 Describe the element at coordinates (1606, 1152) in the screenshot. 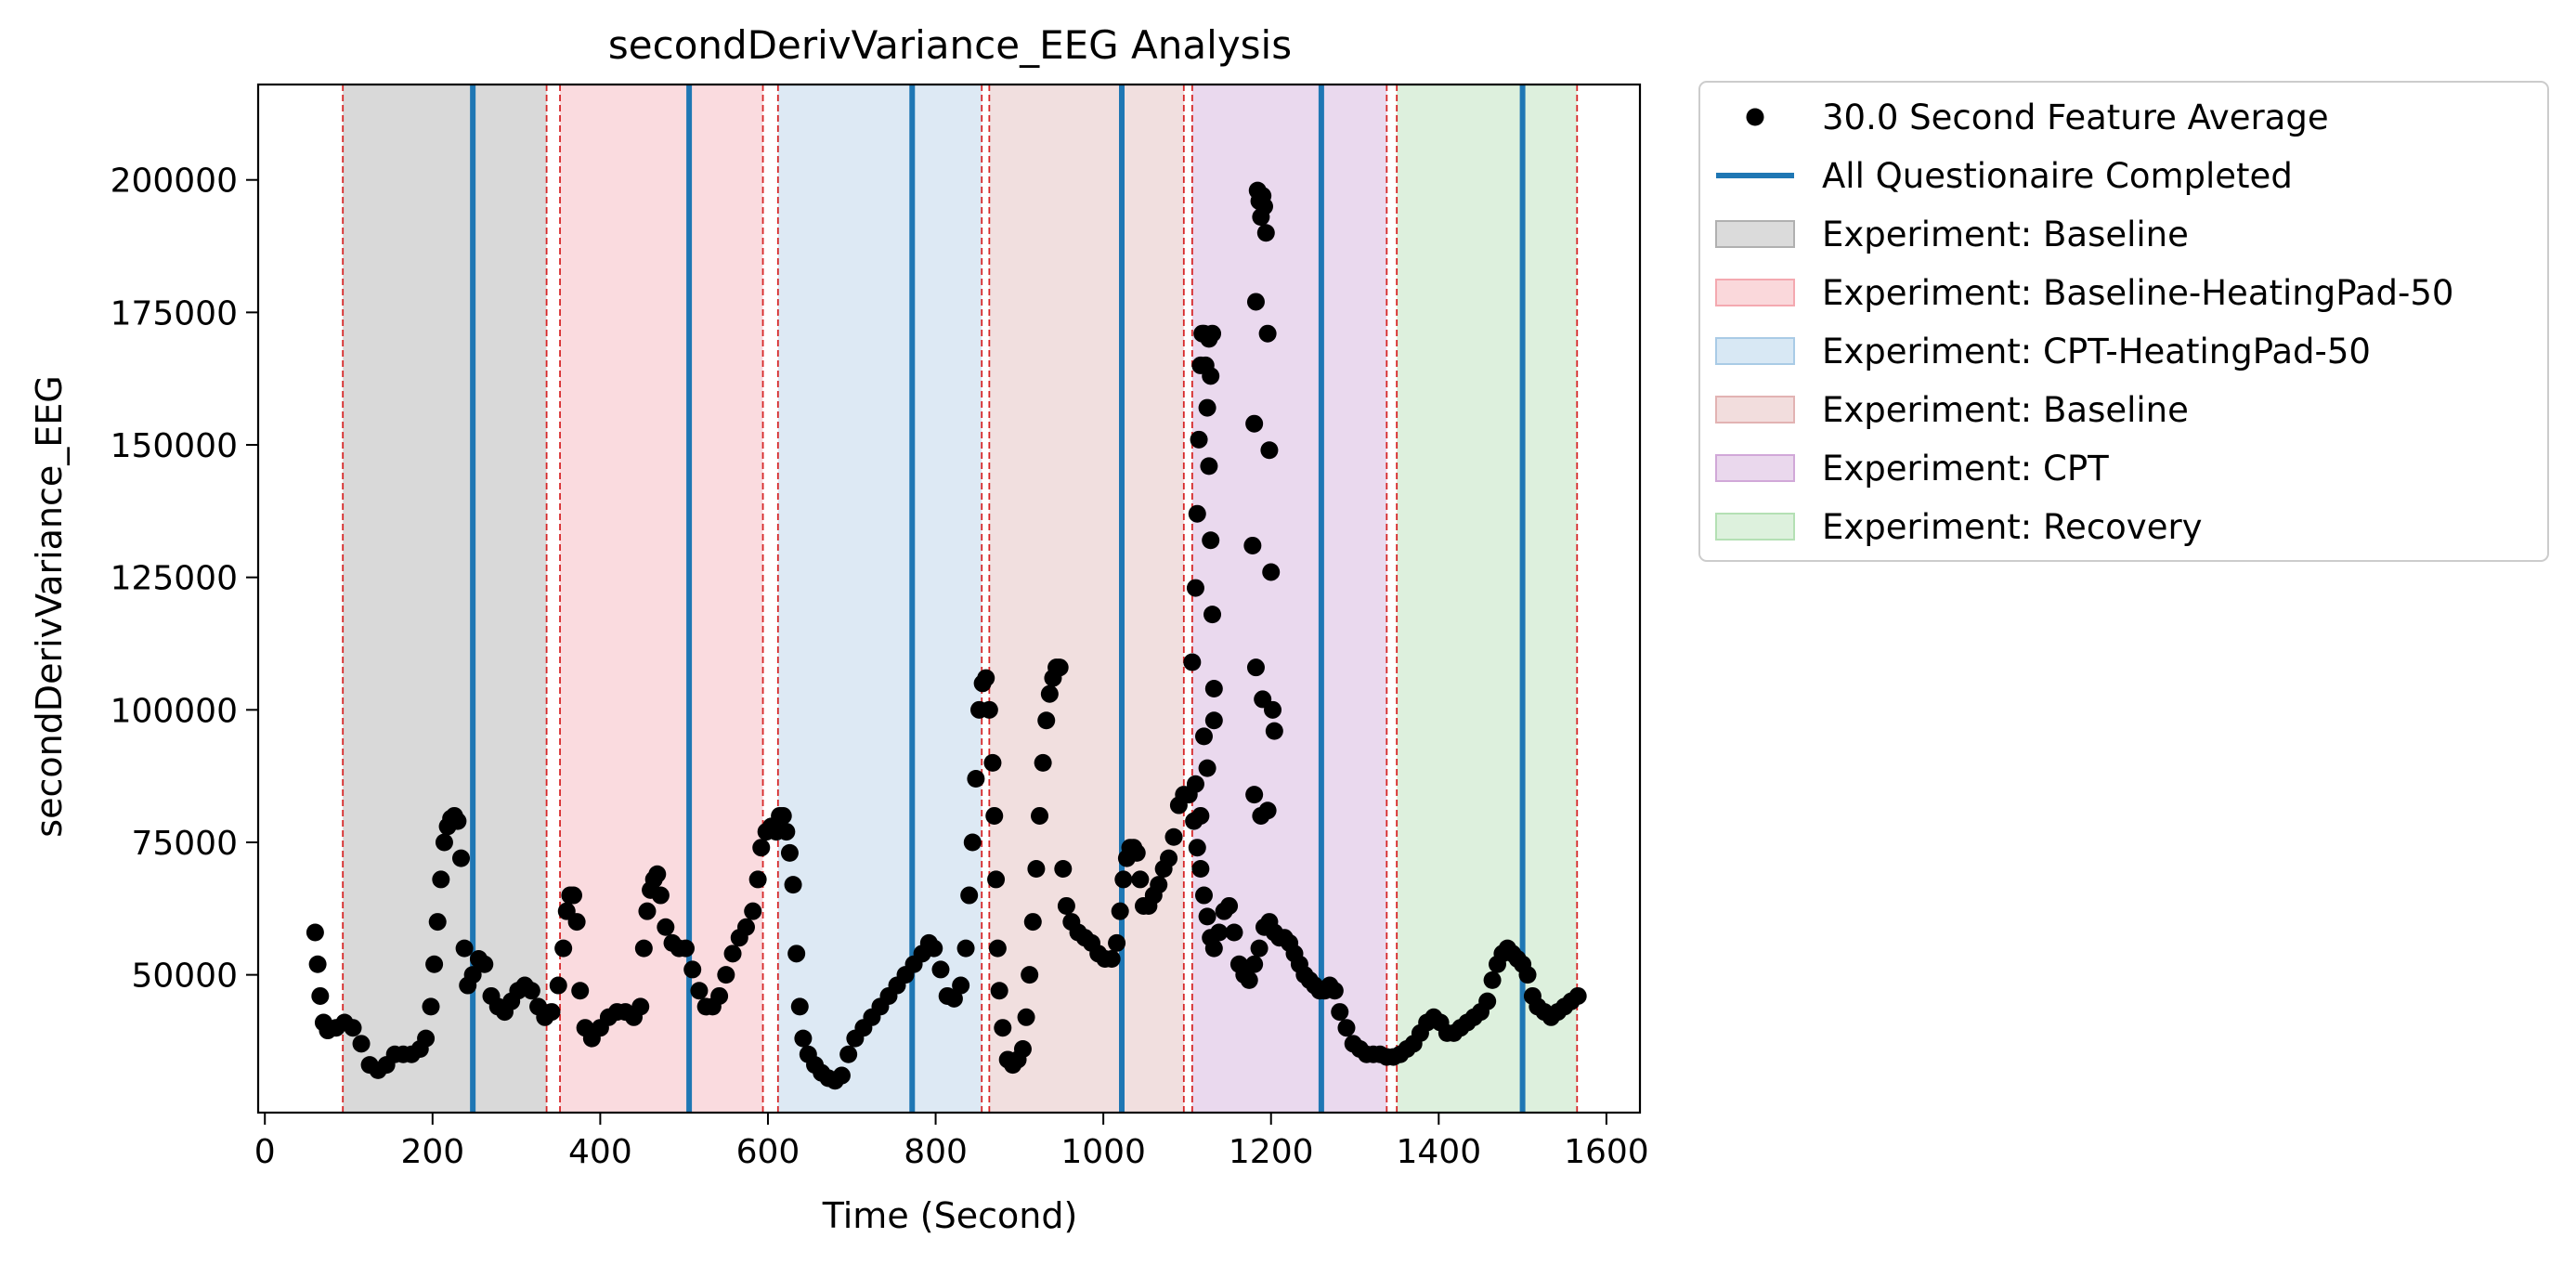

I see `x-tick-label-1600: 1600` at that location.